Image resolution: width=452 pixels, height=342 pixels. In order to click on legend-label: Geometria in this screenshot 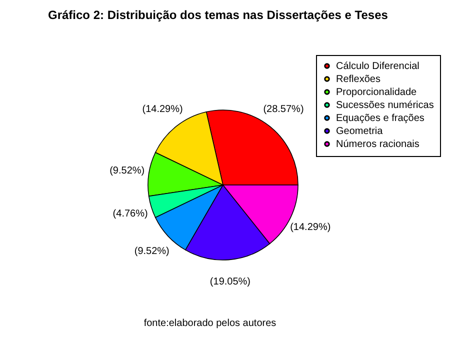, I will do `click(360, 131)`.